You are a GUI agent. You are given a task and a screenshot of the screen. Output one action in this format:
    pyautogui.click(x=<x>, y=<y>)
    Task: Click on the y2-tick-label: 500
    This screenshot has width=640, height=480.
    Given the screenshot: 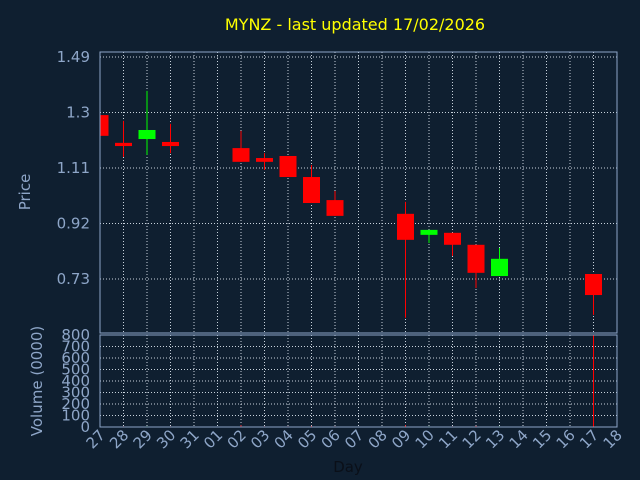 What is the action you would take?
    pyautogui.click(x=75, y=370)
    